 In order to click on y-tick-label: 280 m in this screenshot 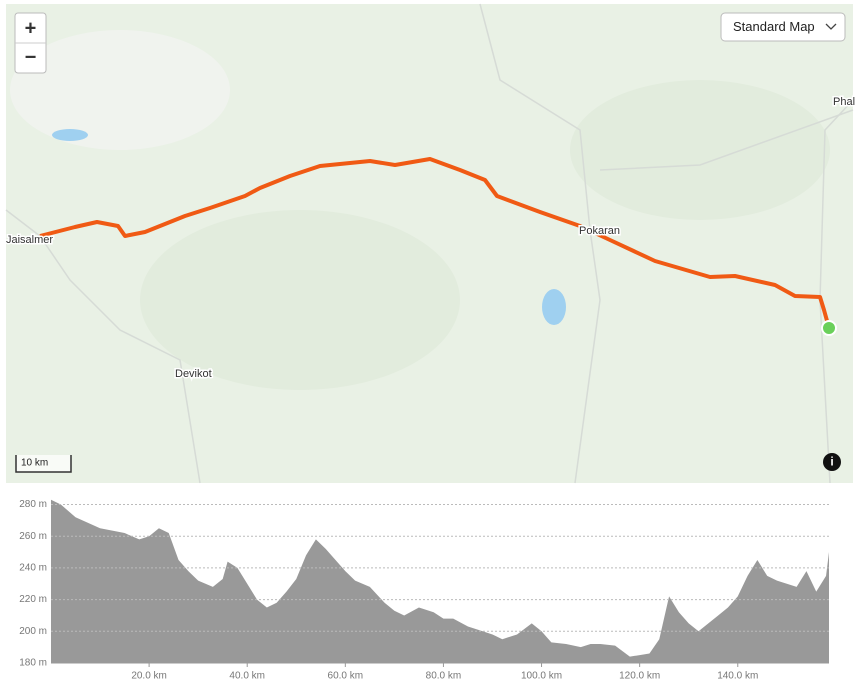, I will do `click(33, 504)`.